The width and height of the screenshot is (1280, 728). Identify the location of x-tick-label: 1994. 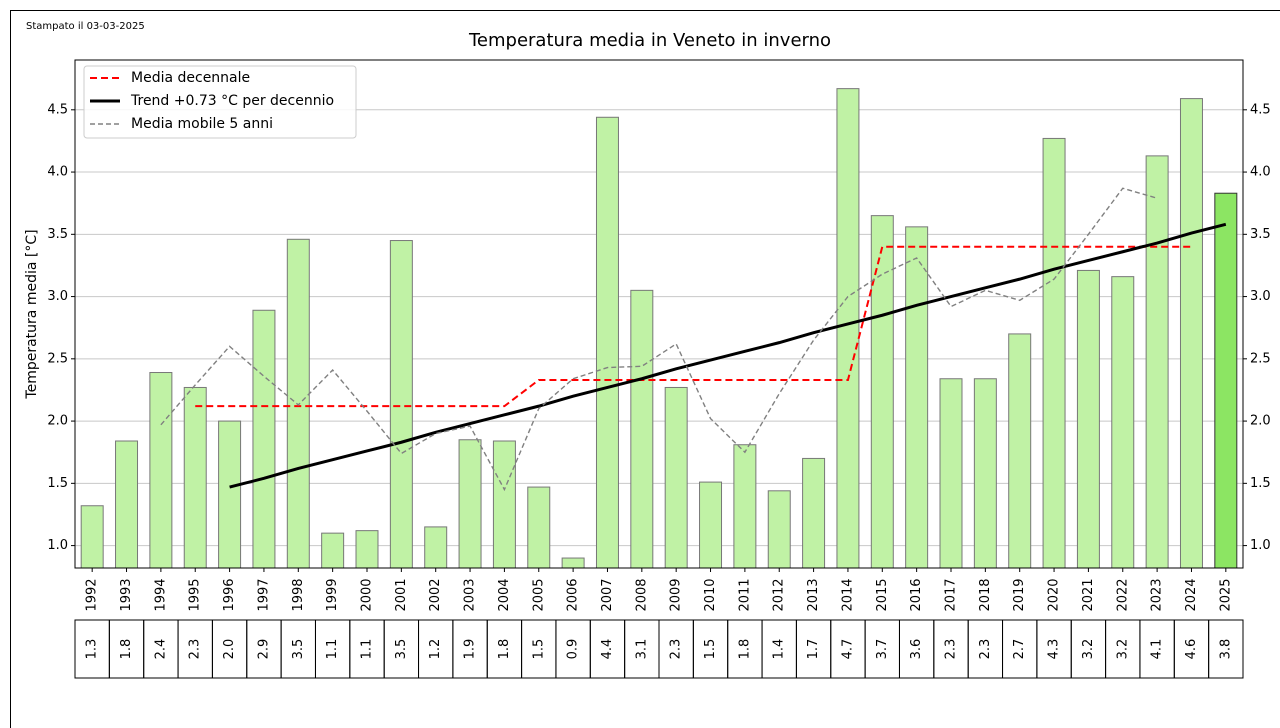
(160, 594).